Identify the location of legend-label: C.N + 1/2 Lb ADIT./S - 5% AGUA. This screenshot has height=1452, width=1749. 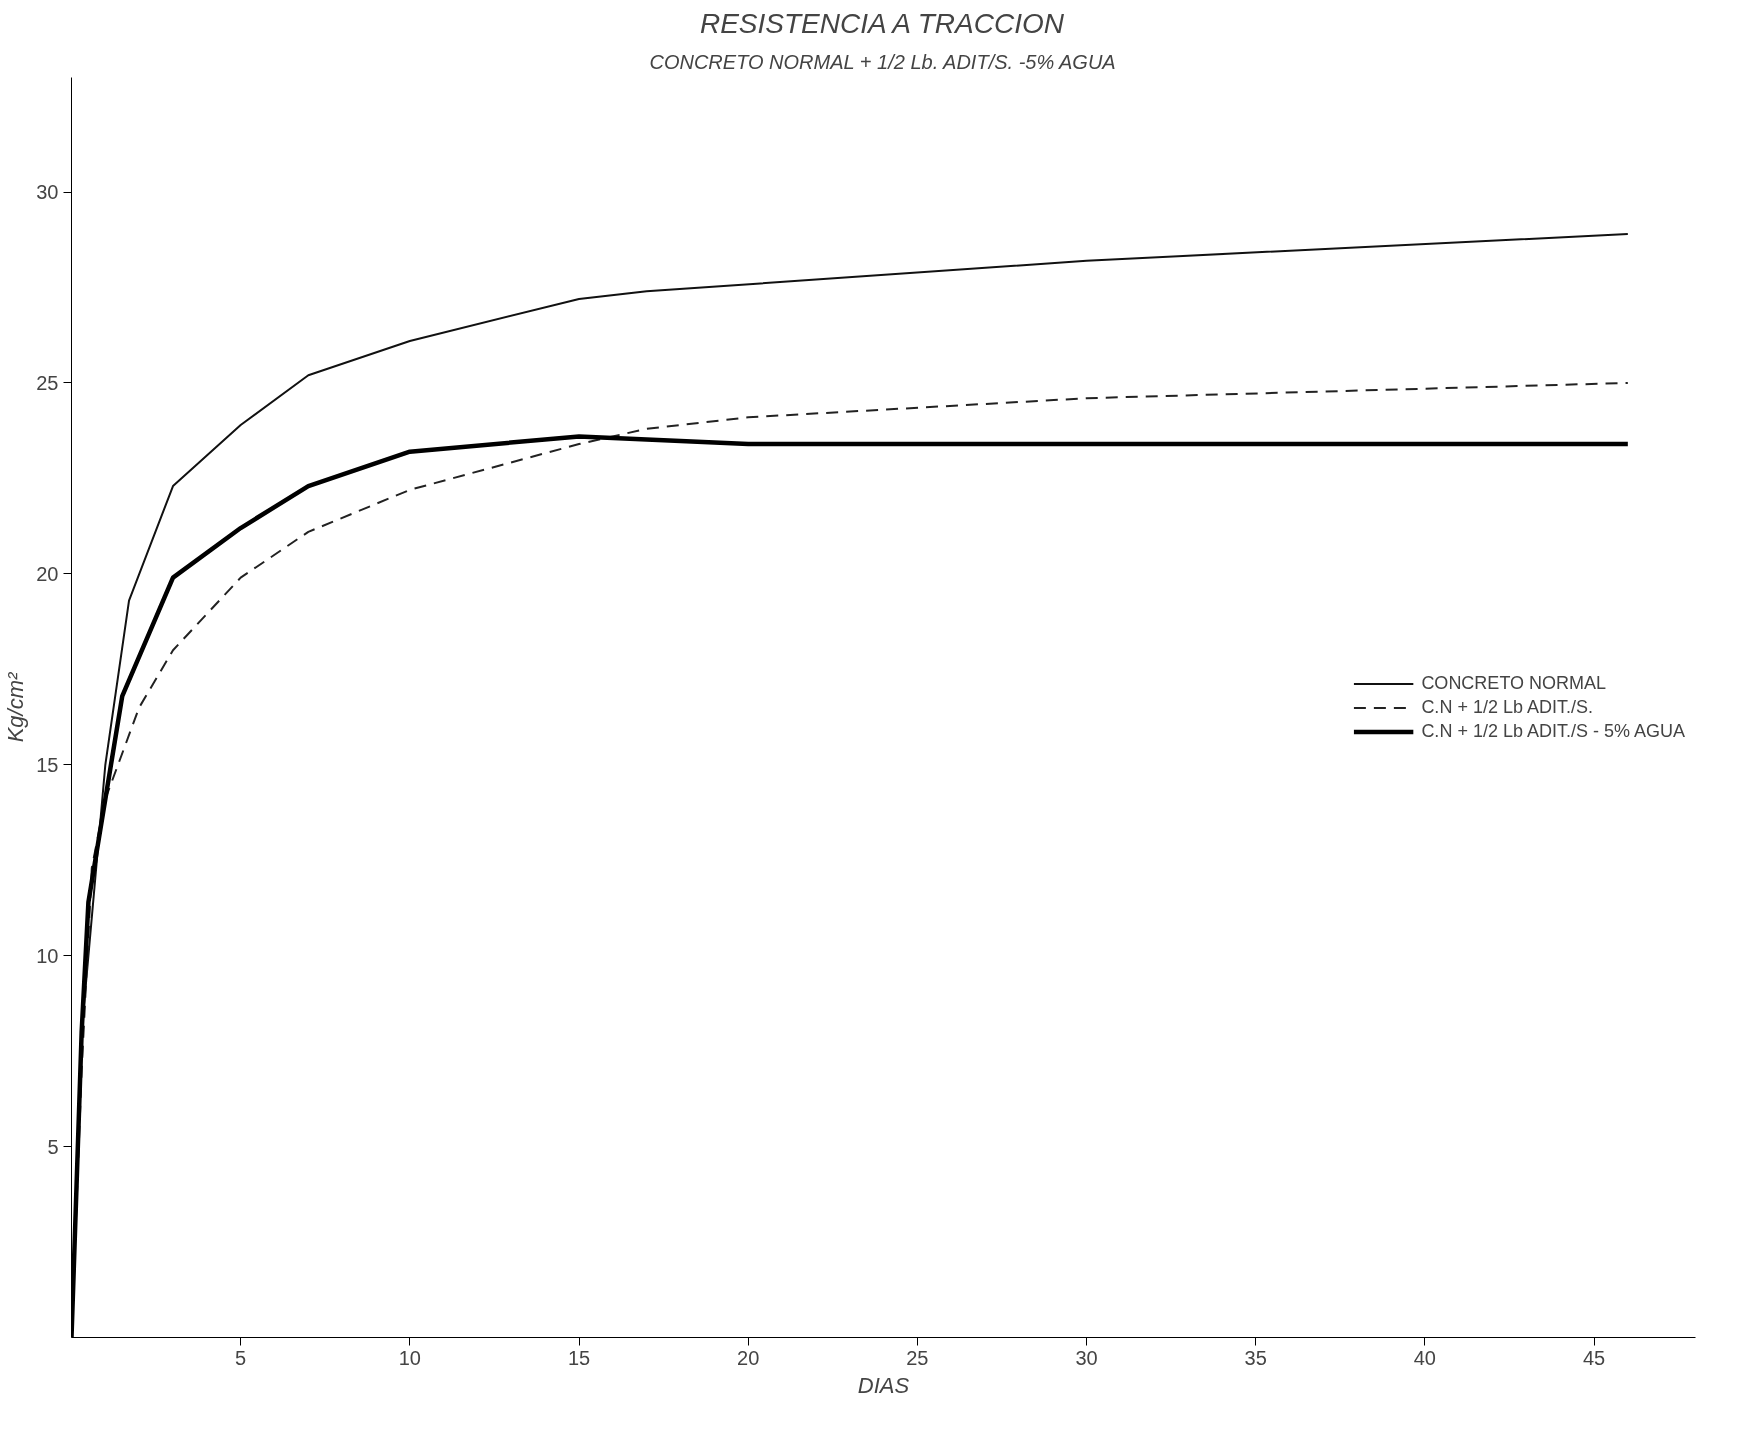
(1553, 731).